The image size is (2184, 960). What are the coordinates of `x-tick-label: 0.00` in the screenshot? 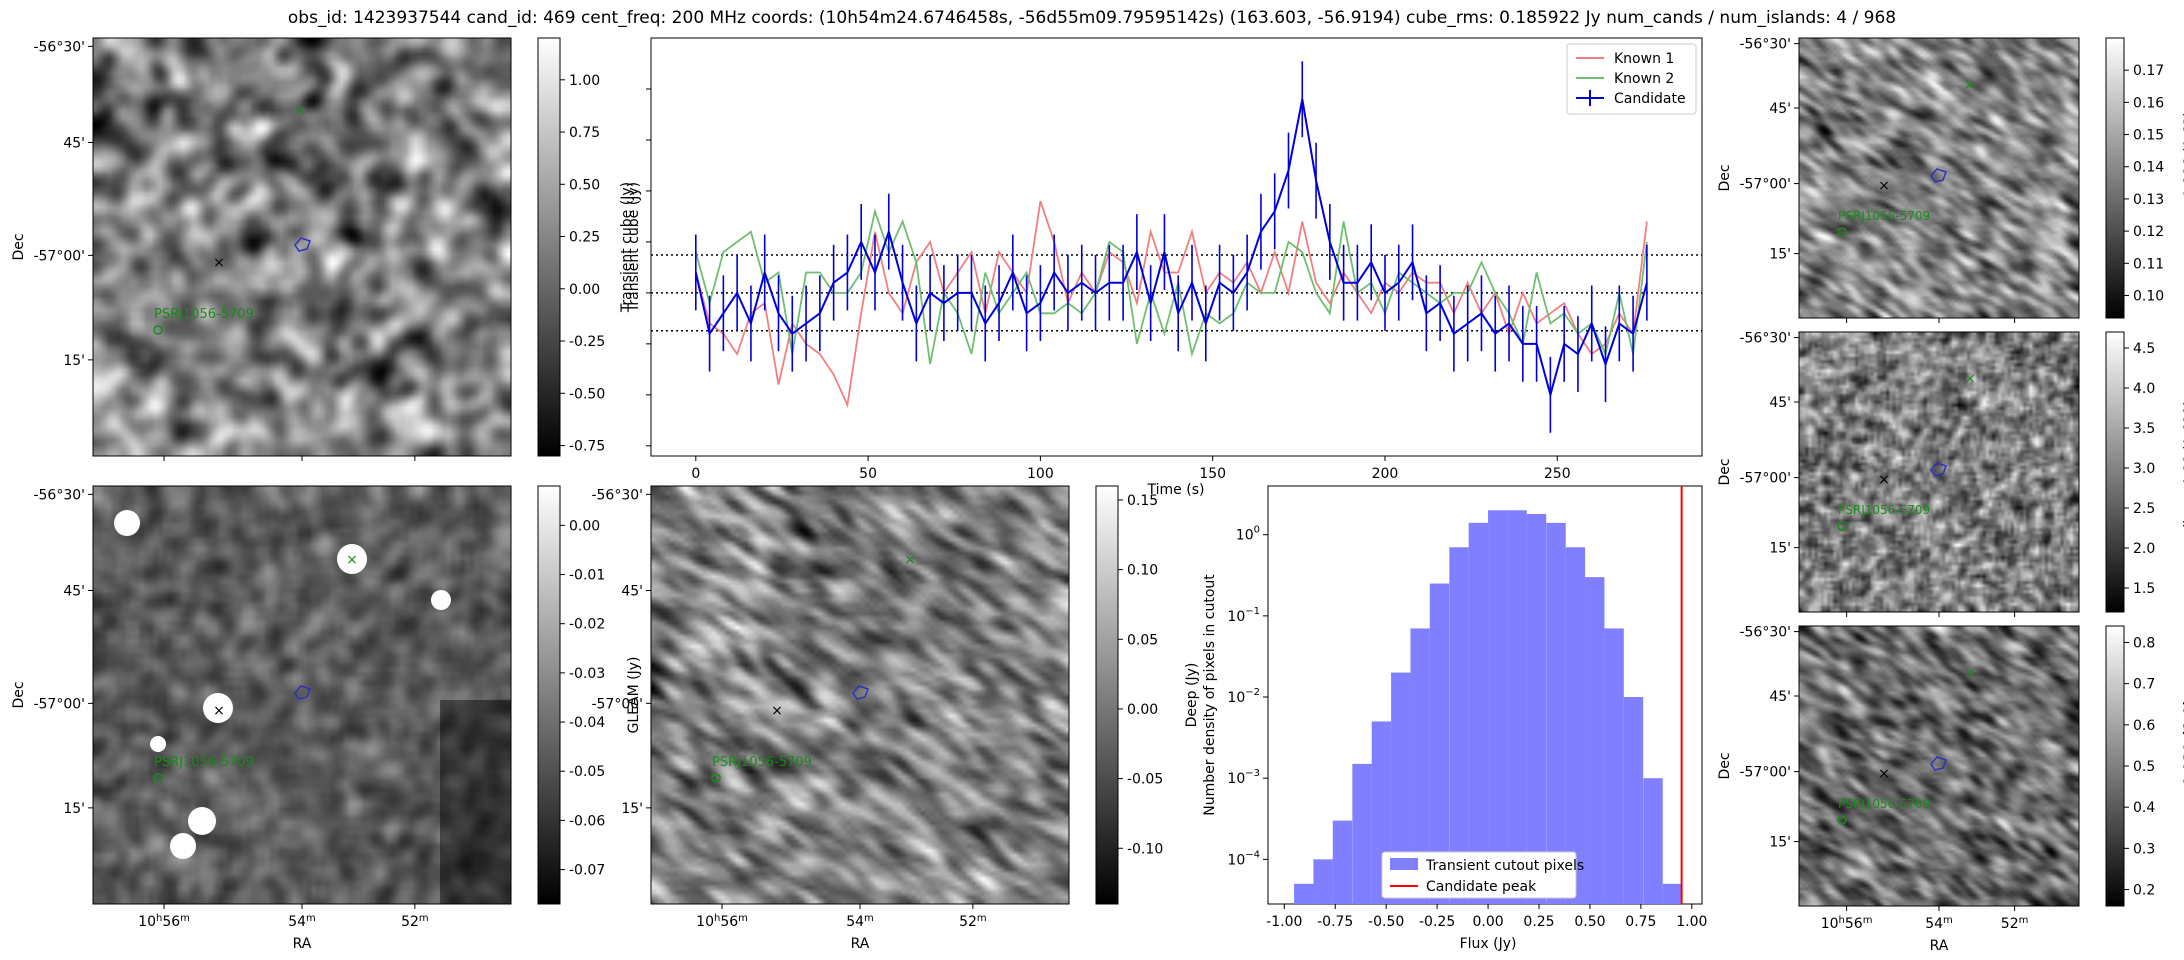 It's located at (1487, 922).